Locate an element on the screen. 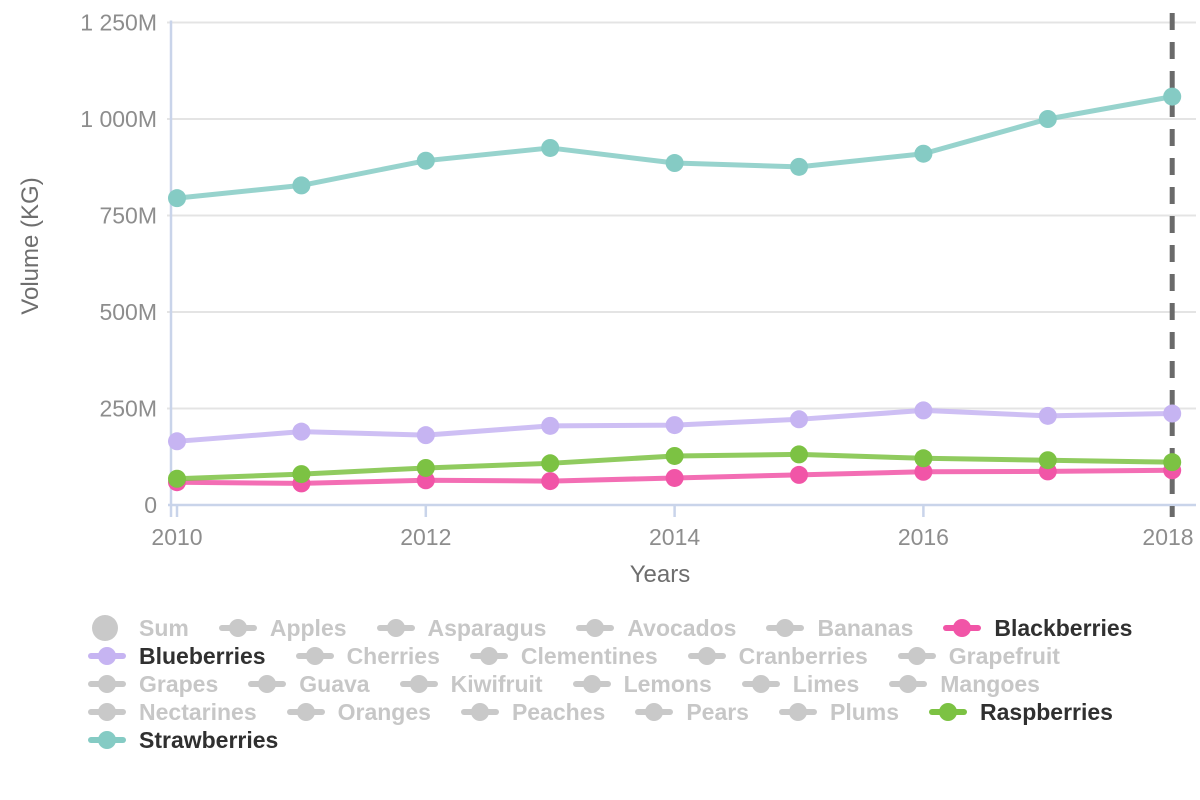 This screenshot has width=1200, height=800. series-strawberries-point-2013 is located at coordinates (550, 147).